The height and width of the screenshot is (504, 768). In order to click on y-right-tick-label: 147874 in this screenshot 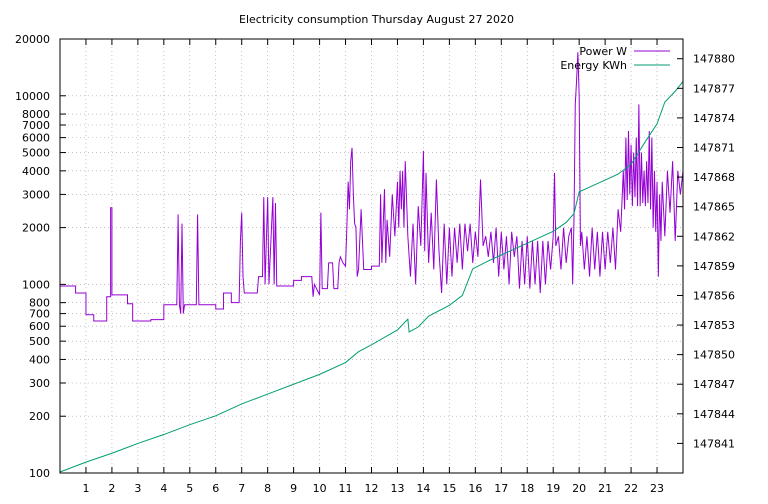, I will do `click(714, 118)`.